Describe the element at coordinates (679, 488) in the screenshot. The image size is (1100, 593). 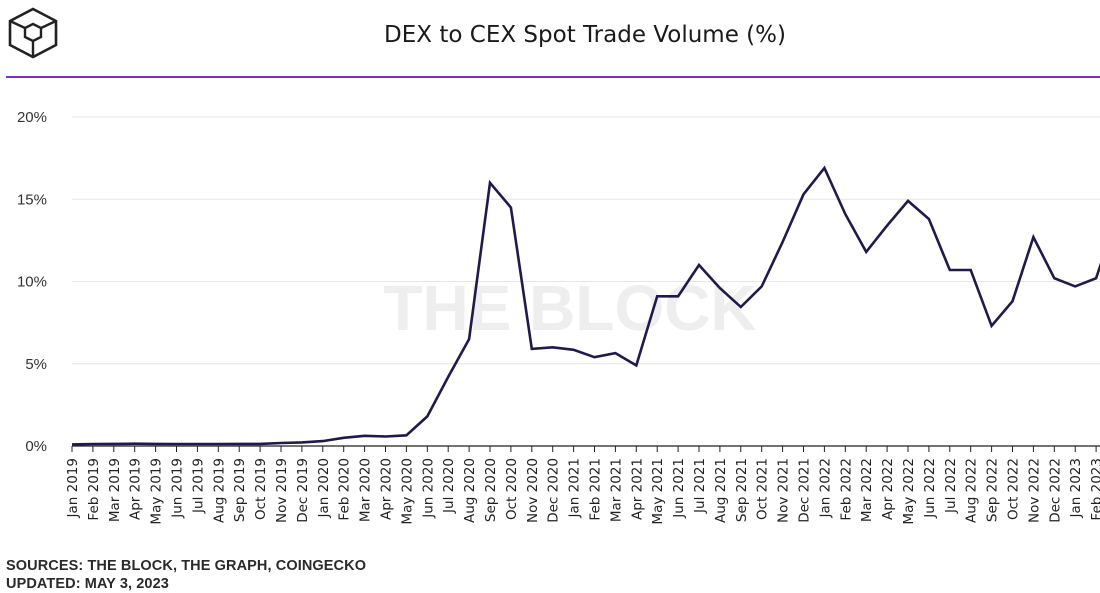
I see `x-tick-label: Jun 2021` at that location.